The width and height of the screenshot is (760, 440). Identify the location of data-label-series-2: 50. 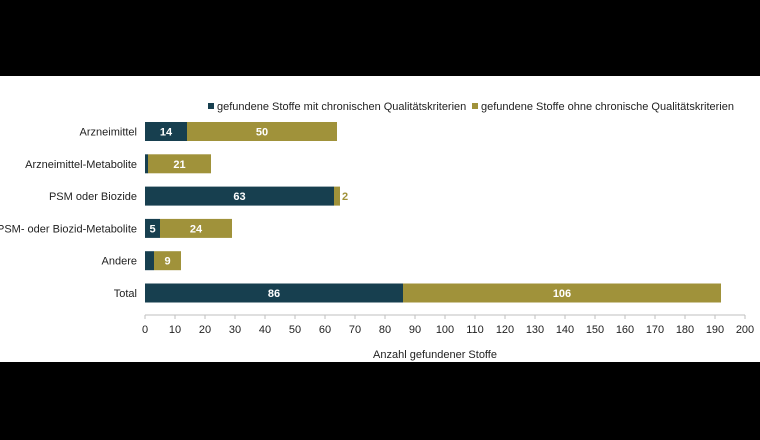
(262, 133).